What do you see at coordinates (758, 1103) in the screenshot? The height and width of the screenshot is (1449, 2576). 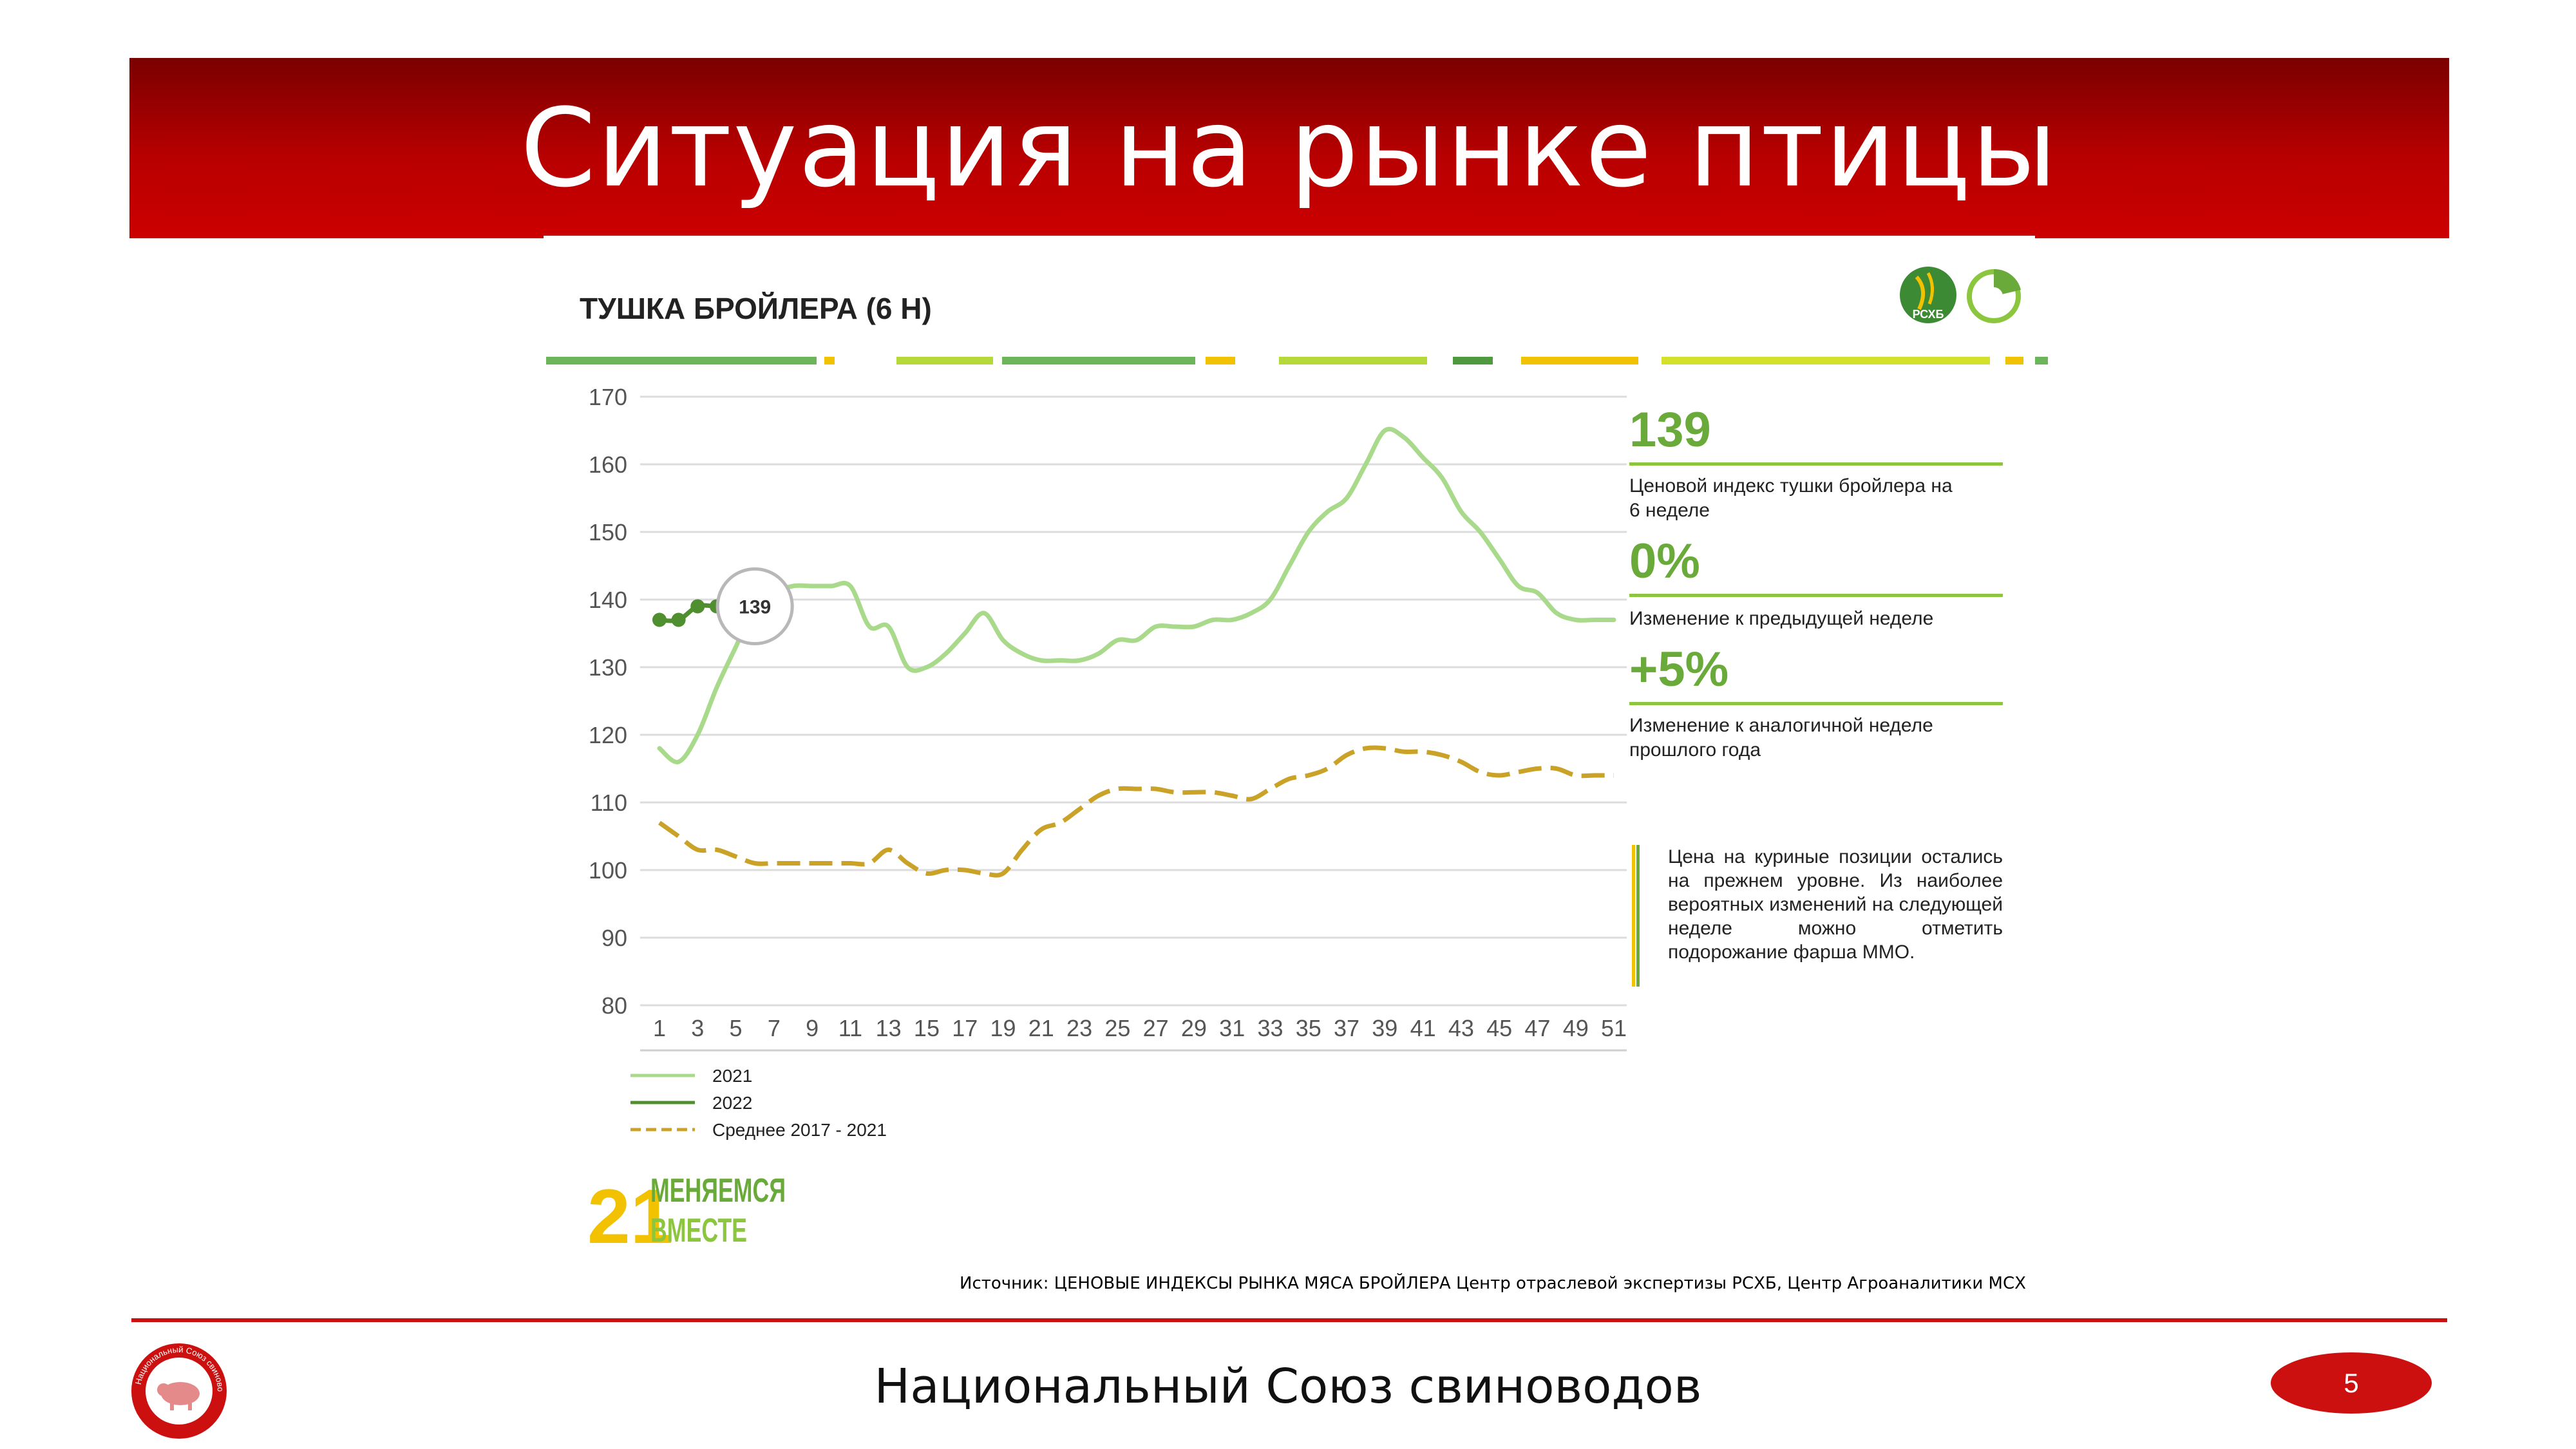 I see `chart-legend: 2021 2022 Среднее 2017 - 2021` at bounding box center [758, 1103].